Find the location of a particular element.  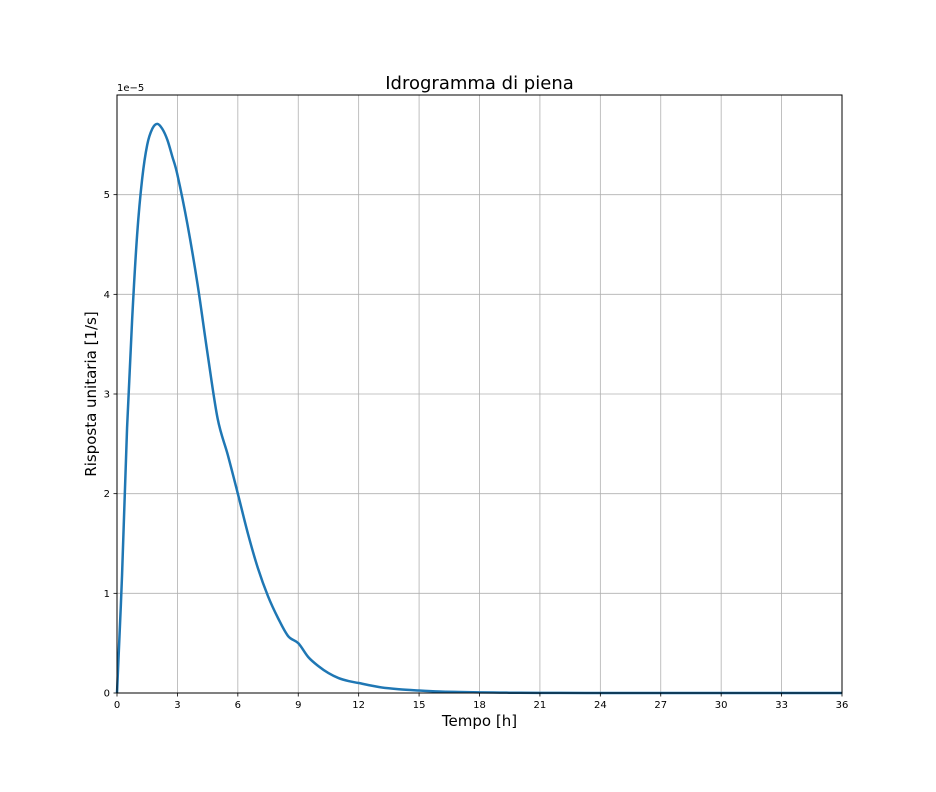

y-tick-label: 5 is located at coordinates (107, 195).